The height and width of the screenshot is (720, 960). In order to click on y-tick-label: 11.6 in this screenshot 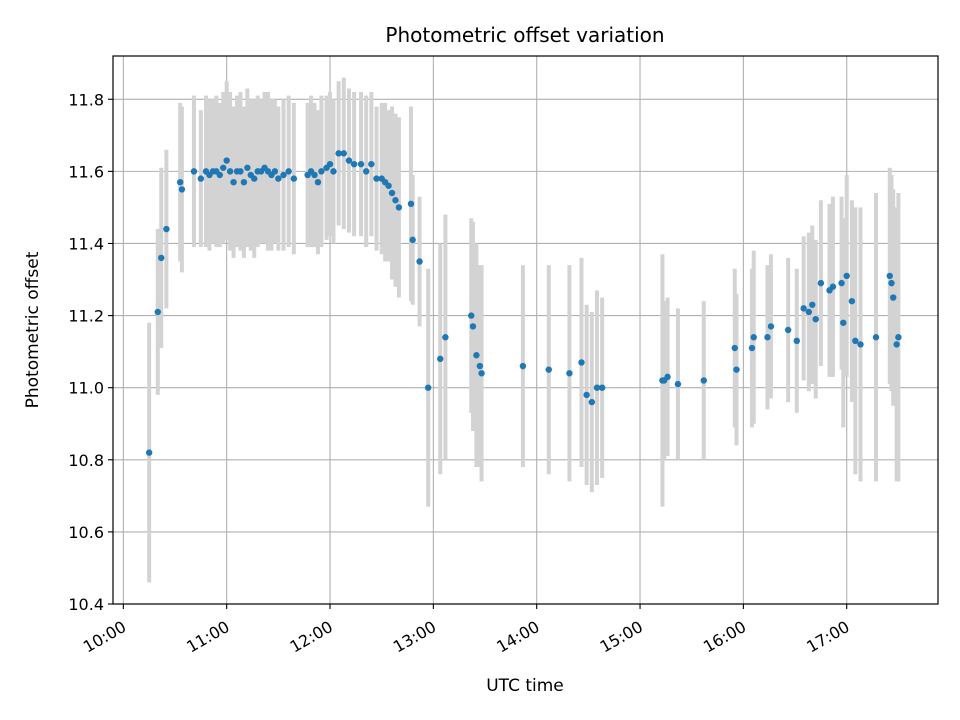, I will do `click(86, 171)`.